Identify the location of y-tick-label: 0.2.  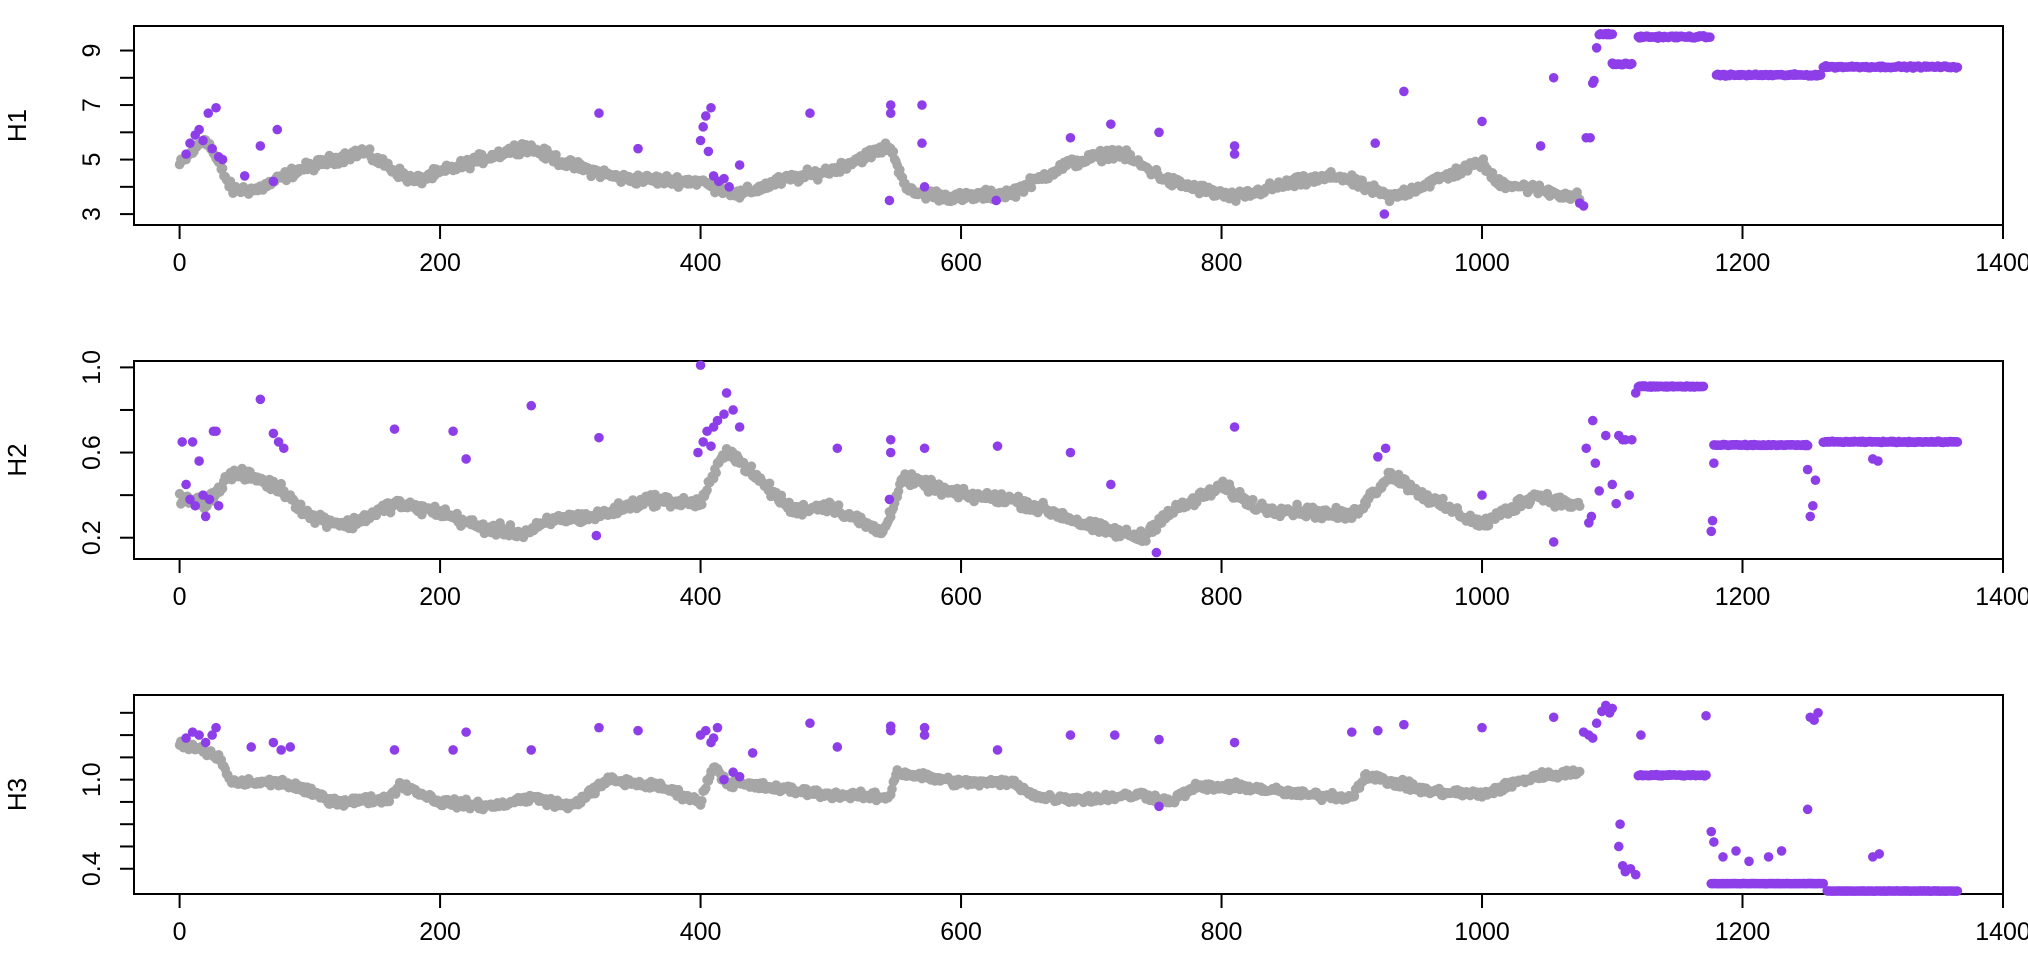
(92, 537).